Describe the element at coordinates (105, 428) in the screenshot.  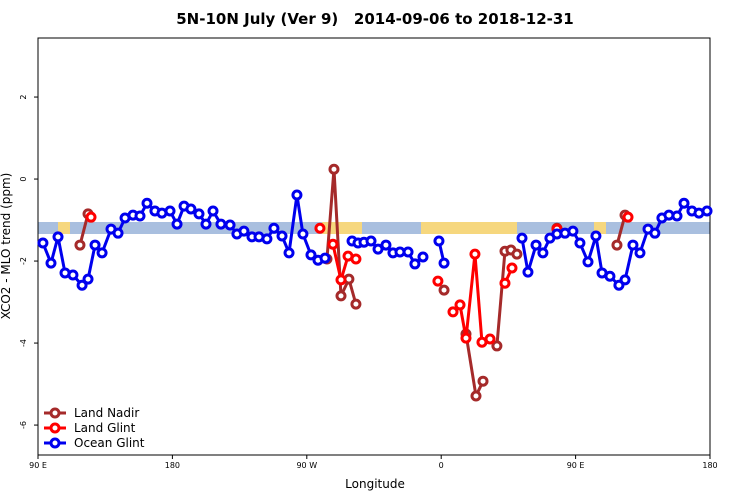
I see `legend-label: Land Glint` at that location.